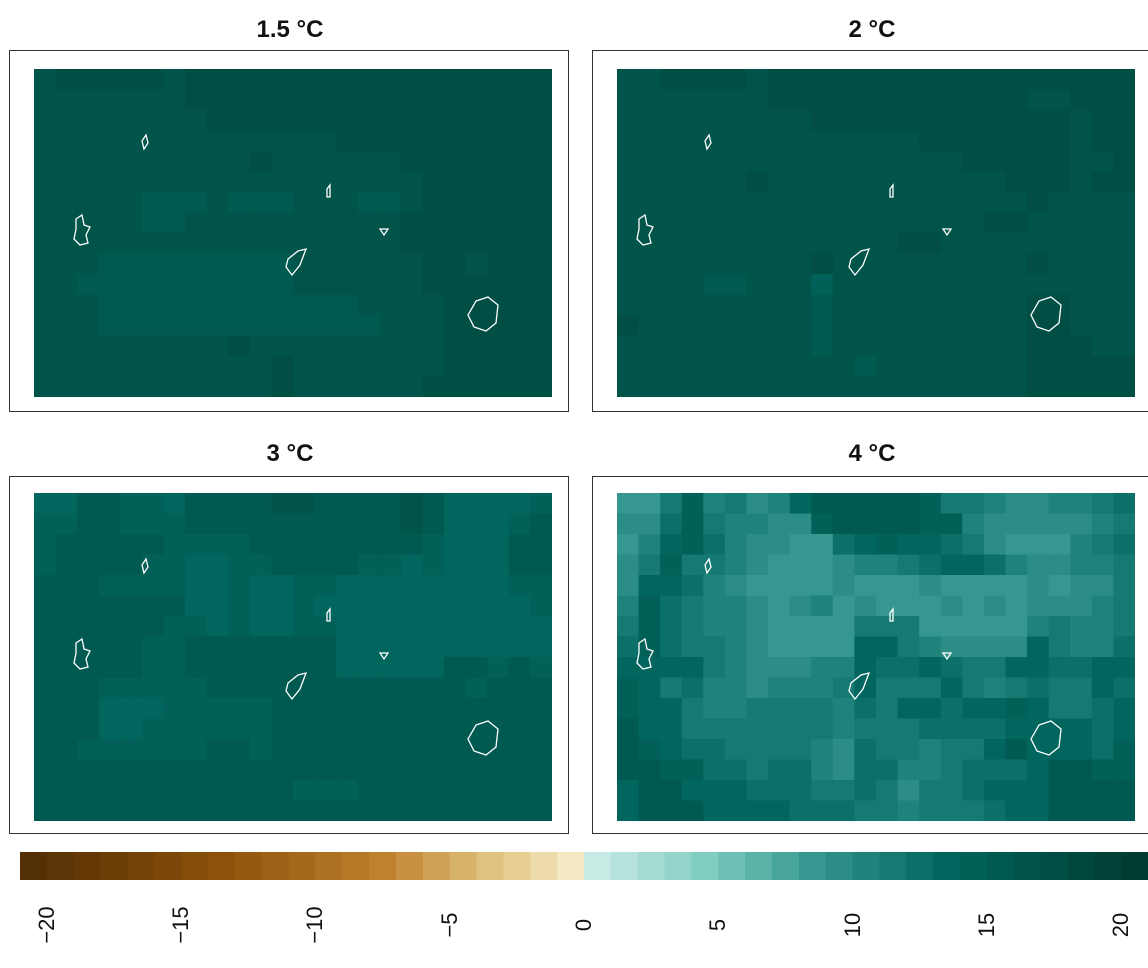 This screenshot has width=1148, height=968. Describe the element at coordinates (296, 262) in the screenshot. I see `coastline-outline` at that location.